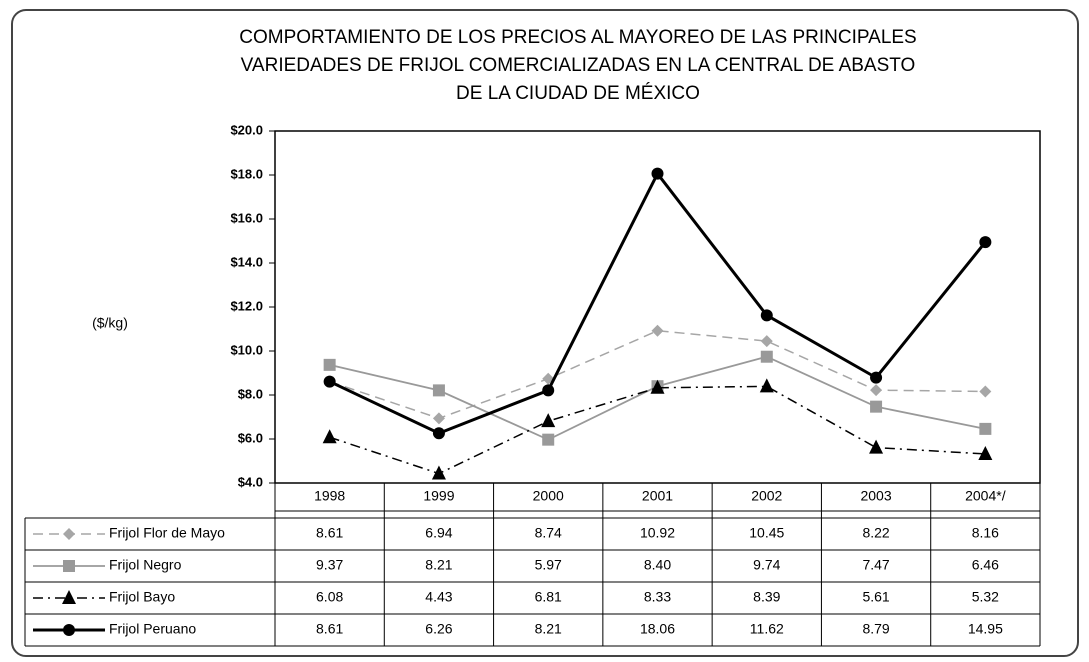 The width and height of the screenshot is (1089, 662). I want to click on table-cell: 5.97, so click(548, 565).